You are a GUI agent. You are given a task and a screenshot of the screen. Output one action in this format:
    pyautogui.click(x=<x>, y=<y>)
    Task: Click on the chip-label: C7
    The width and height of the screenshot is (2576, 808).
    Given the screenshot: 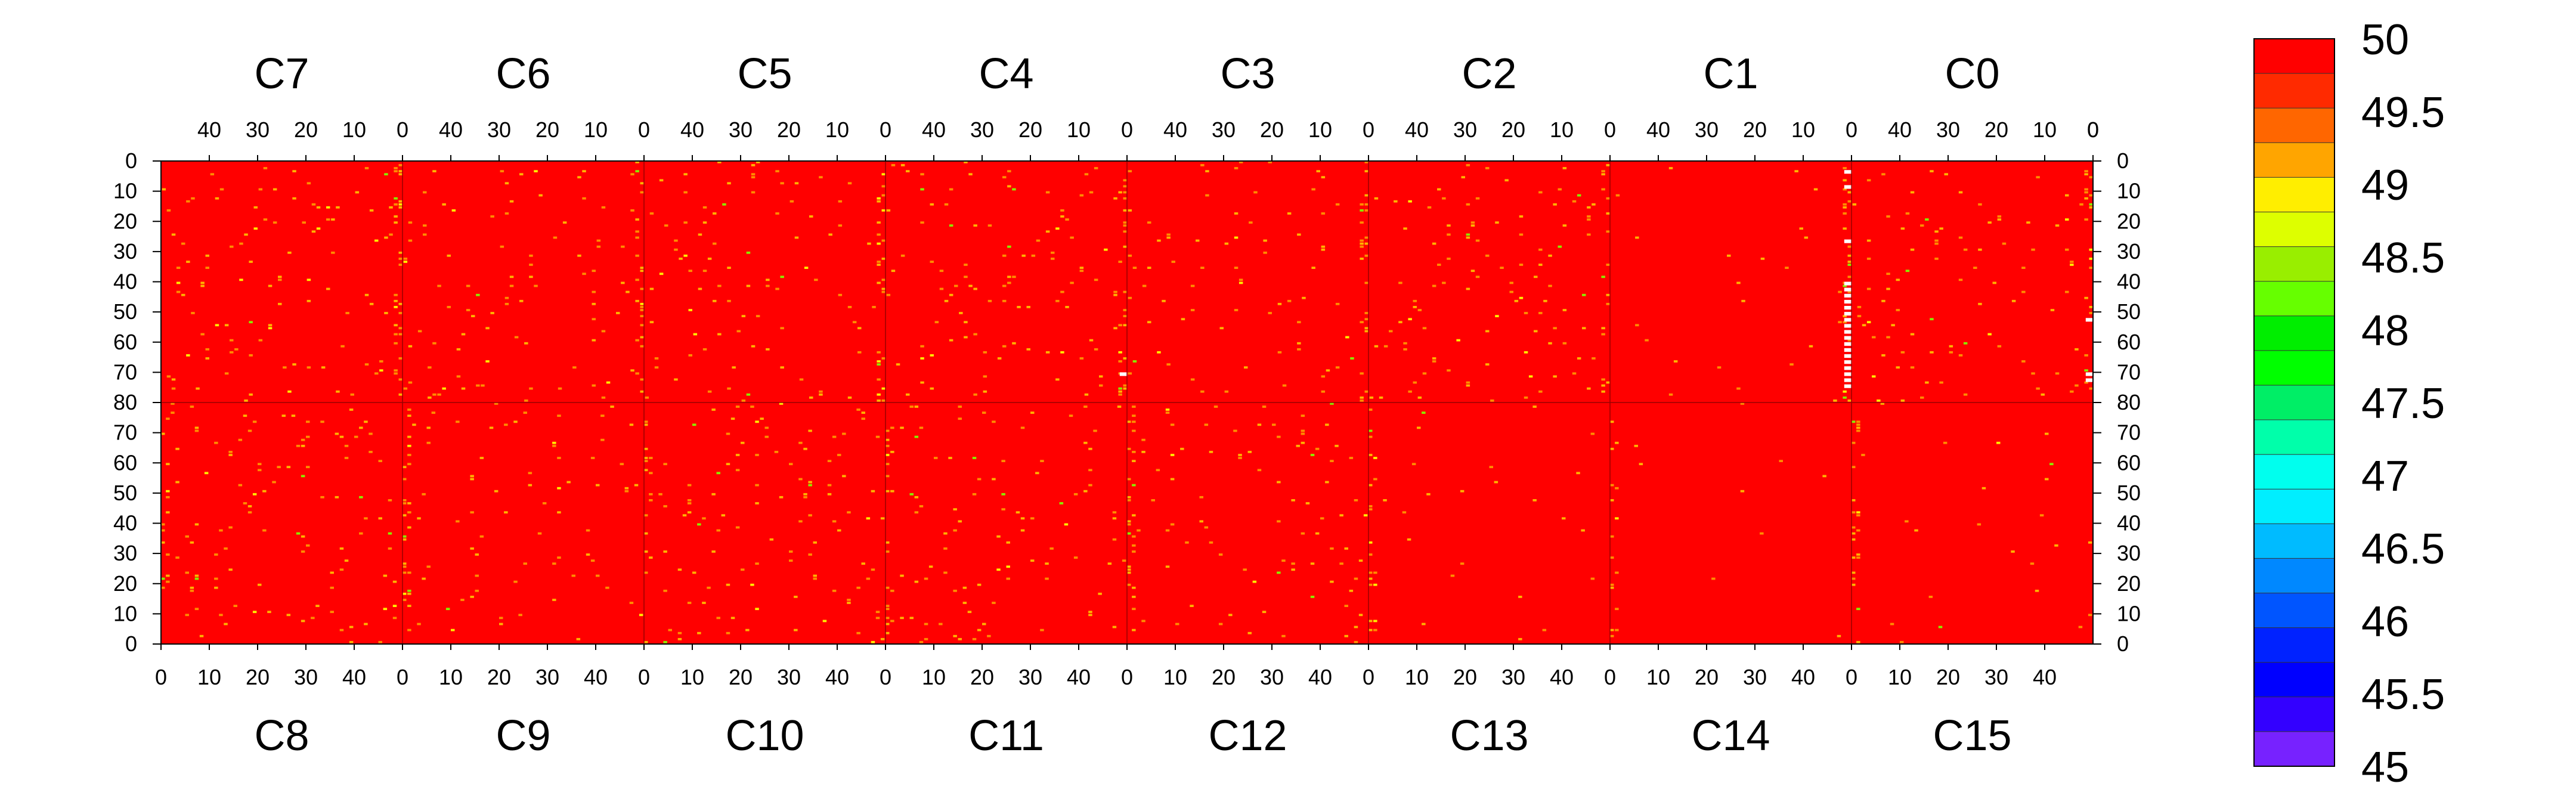 What is the action you would take?
    pyautogui.click(x=282, y=74)
    